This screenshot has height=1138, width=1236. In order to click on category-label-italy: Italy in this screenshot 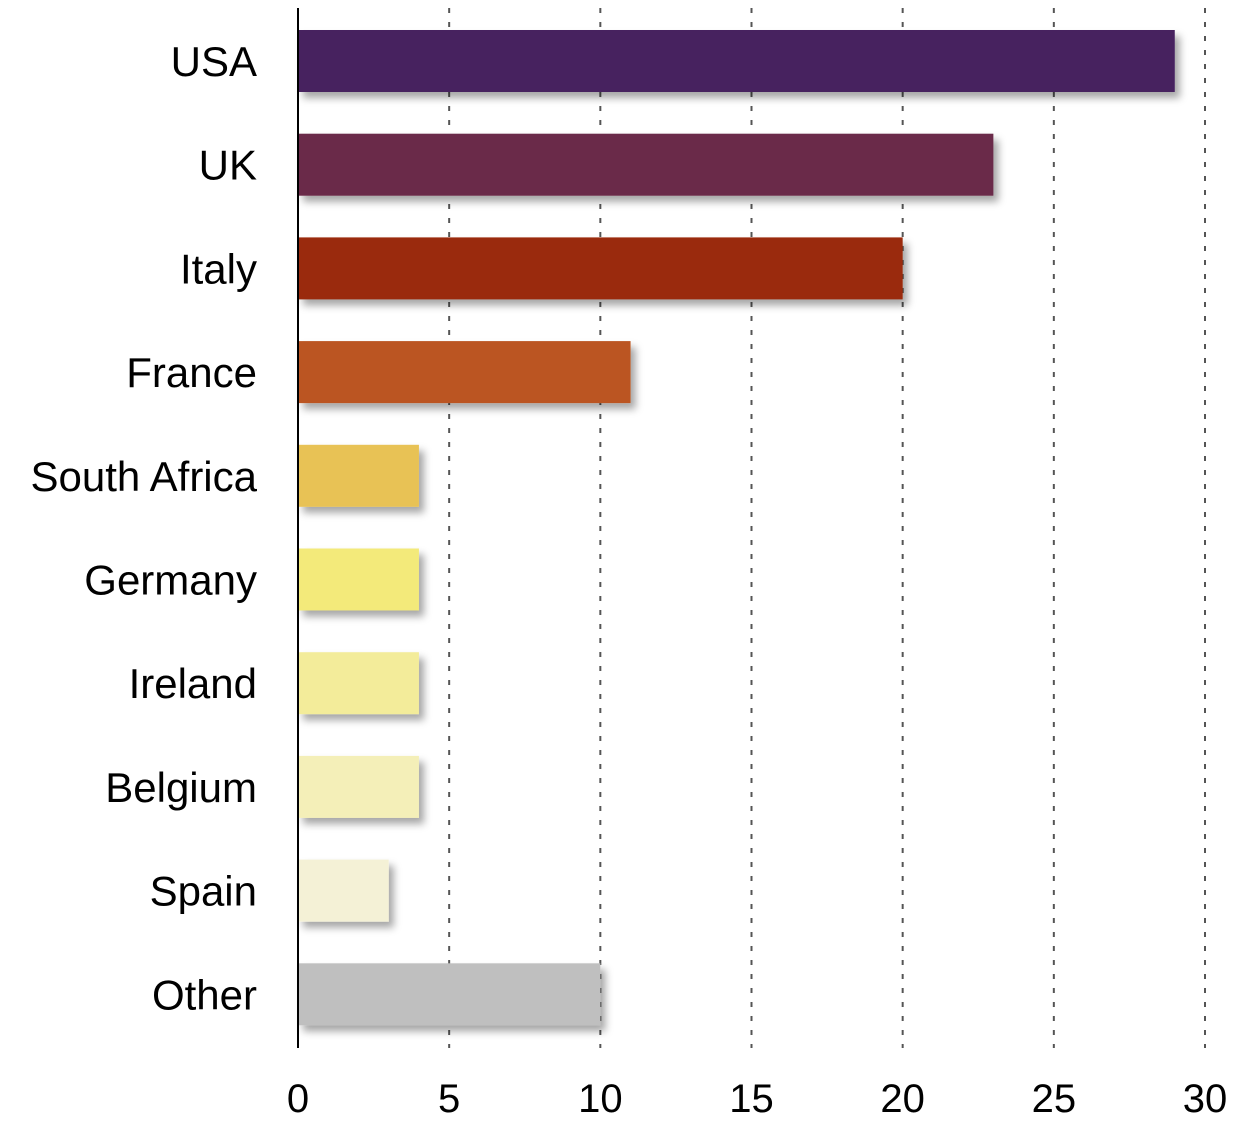, I will do `click(218, 268)`.